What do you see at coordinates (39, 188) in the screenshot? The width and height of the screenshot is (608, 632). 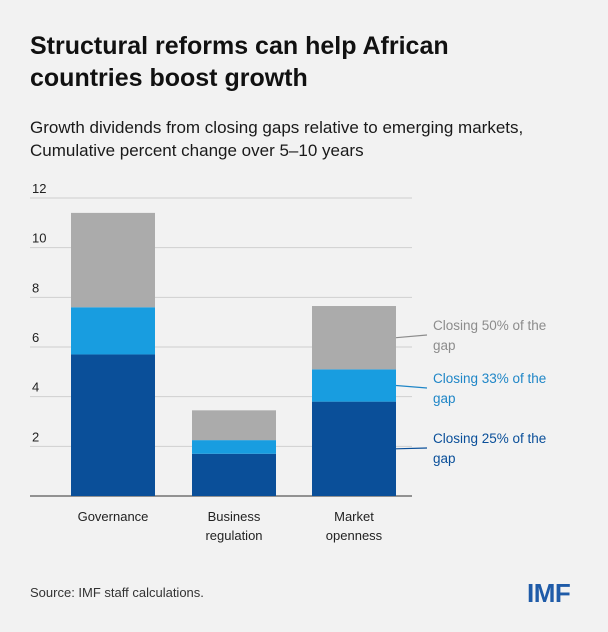 I see `y-tick-label: 12` at bounding box center [39, 188].